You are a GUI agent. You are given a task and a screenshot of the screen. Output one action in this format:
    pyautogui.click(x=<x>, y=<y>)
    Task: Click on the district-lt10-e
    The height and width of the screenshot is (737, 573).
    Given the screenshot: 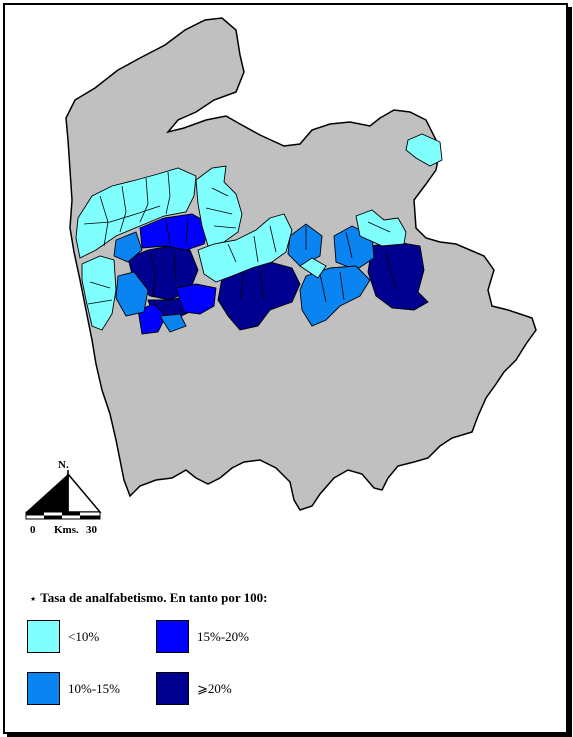 What is the action you would take?
    pyautogui.click(x=313, y=268)
    